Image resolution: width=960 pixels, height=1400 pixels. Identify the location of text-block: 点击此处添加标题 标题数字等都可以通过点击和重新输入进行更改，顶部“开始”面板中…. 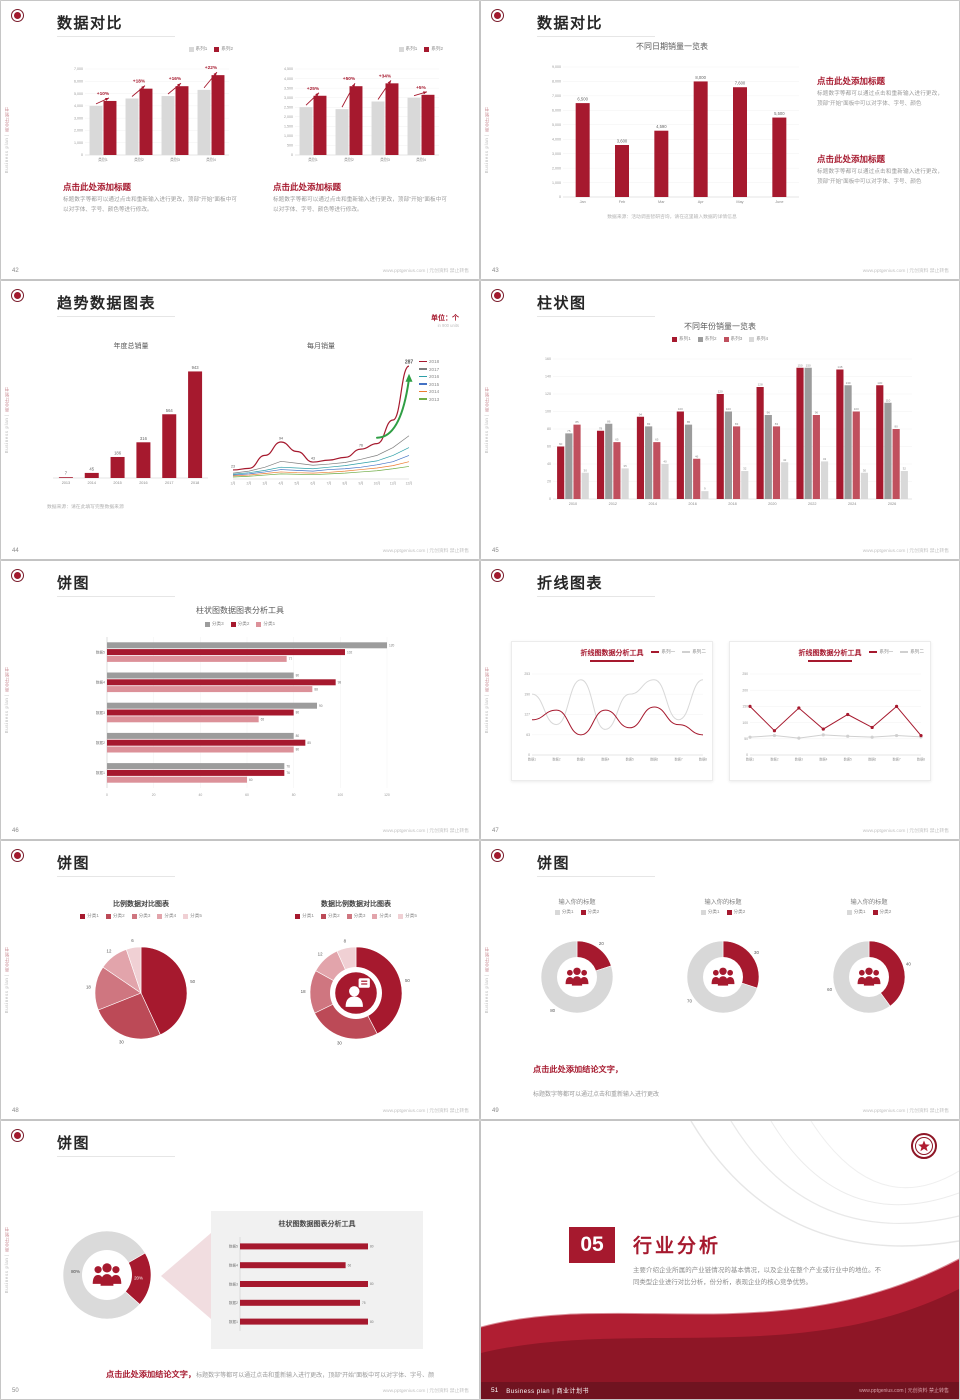
(880, 92).